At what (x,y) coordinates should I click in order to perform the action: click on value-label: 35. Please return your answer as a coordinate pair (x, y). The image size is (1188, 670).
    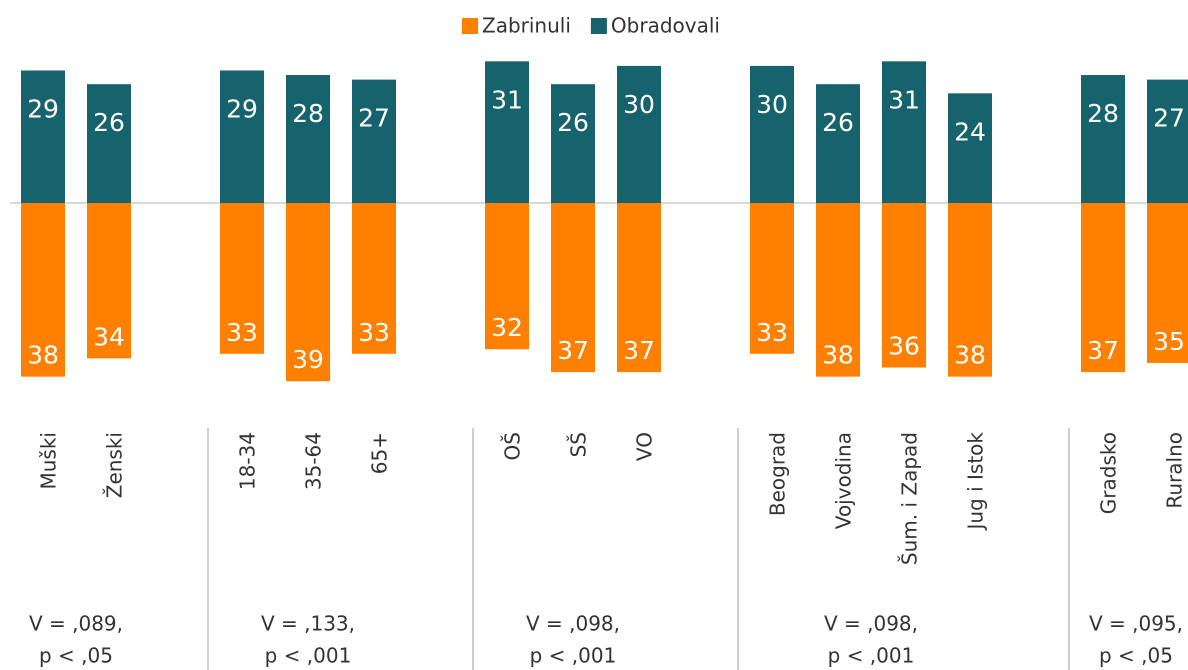
    Looking at the image, I should click on (1169, 341).